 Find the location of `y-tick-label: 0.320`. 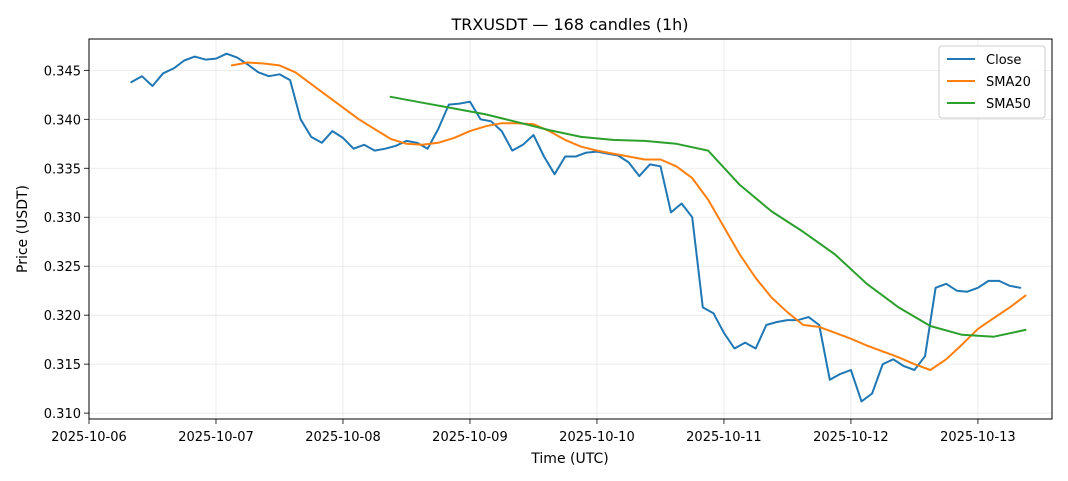

y-tick-label: 0.320 is located at coordinates (62, 316).